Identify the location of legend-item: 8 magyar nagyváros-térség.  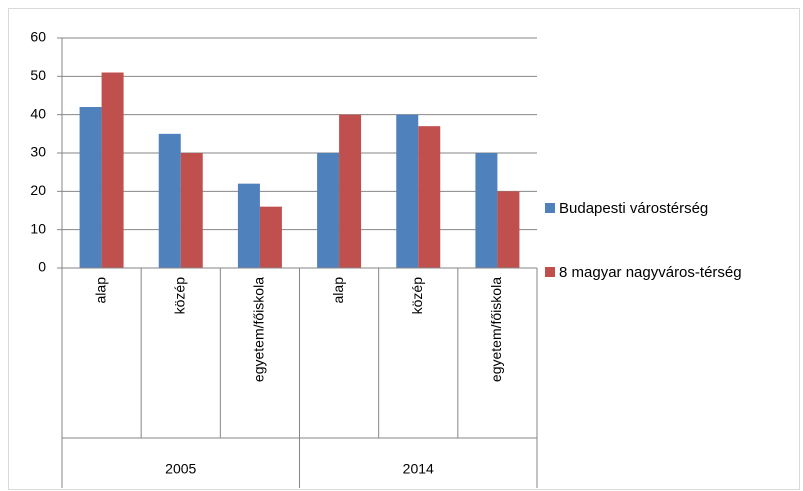
(647, 273).